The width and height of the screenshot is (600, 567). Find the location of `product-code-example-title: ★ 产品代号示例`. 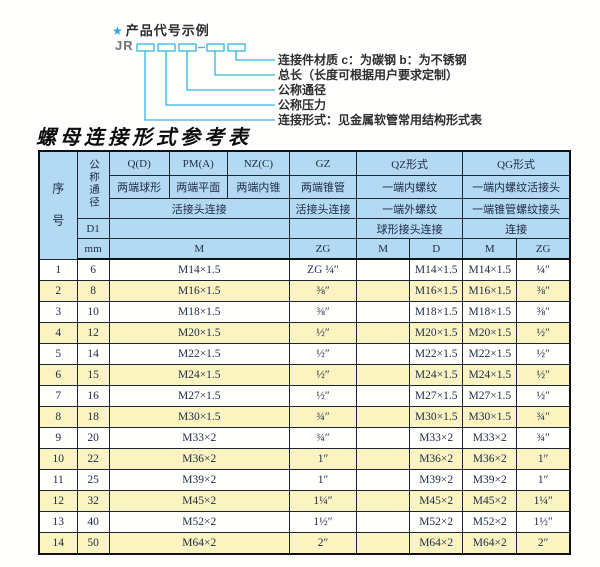

product-code-example-title: ★ 产品代号示例 is located at coordinates (161, 29).